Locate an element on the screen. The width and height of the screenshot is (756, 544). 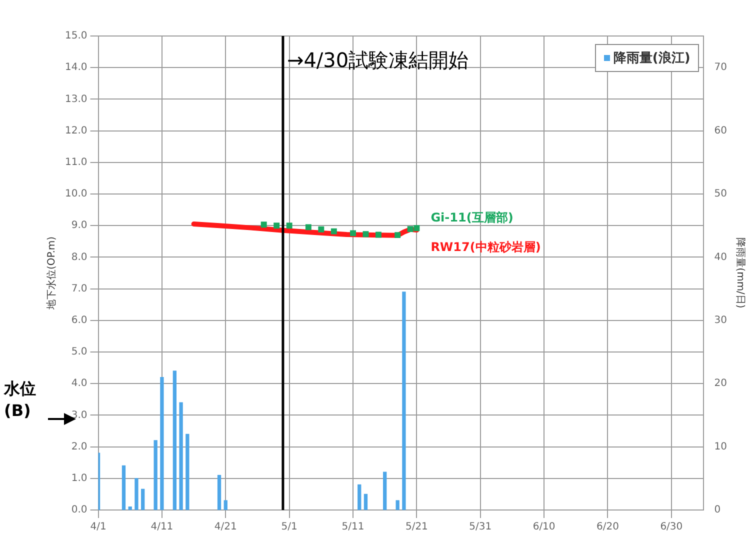
y-tick-label: 3.0 is located at coordinates (79, 415).